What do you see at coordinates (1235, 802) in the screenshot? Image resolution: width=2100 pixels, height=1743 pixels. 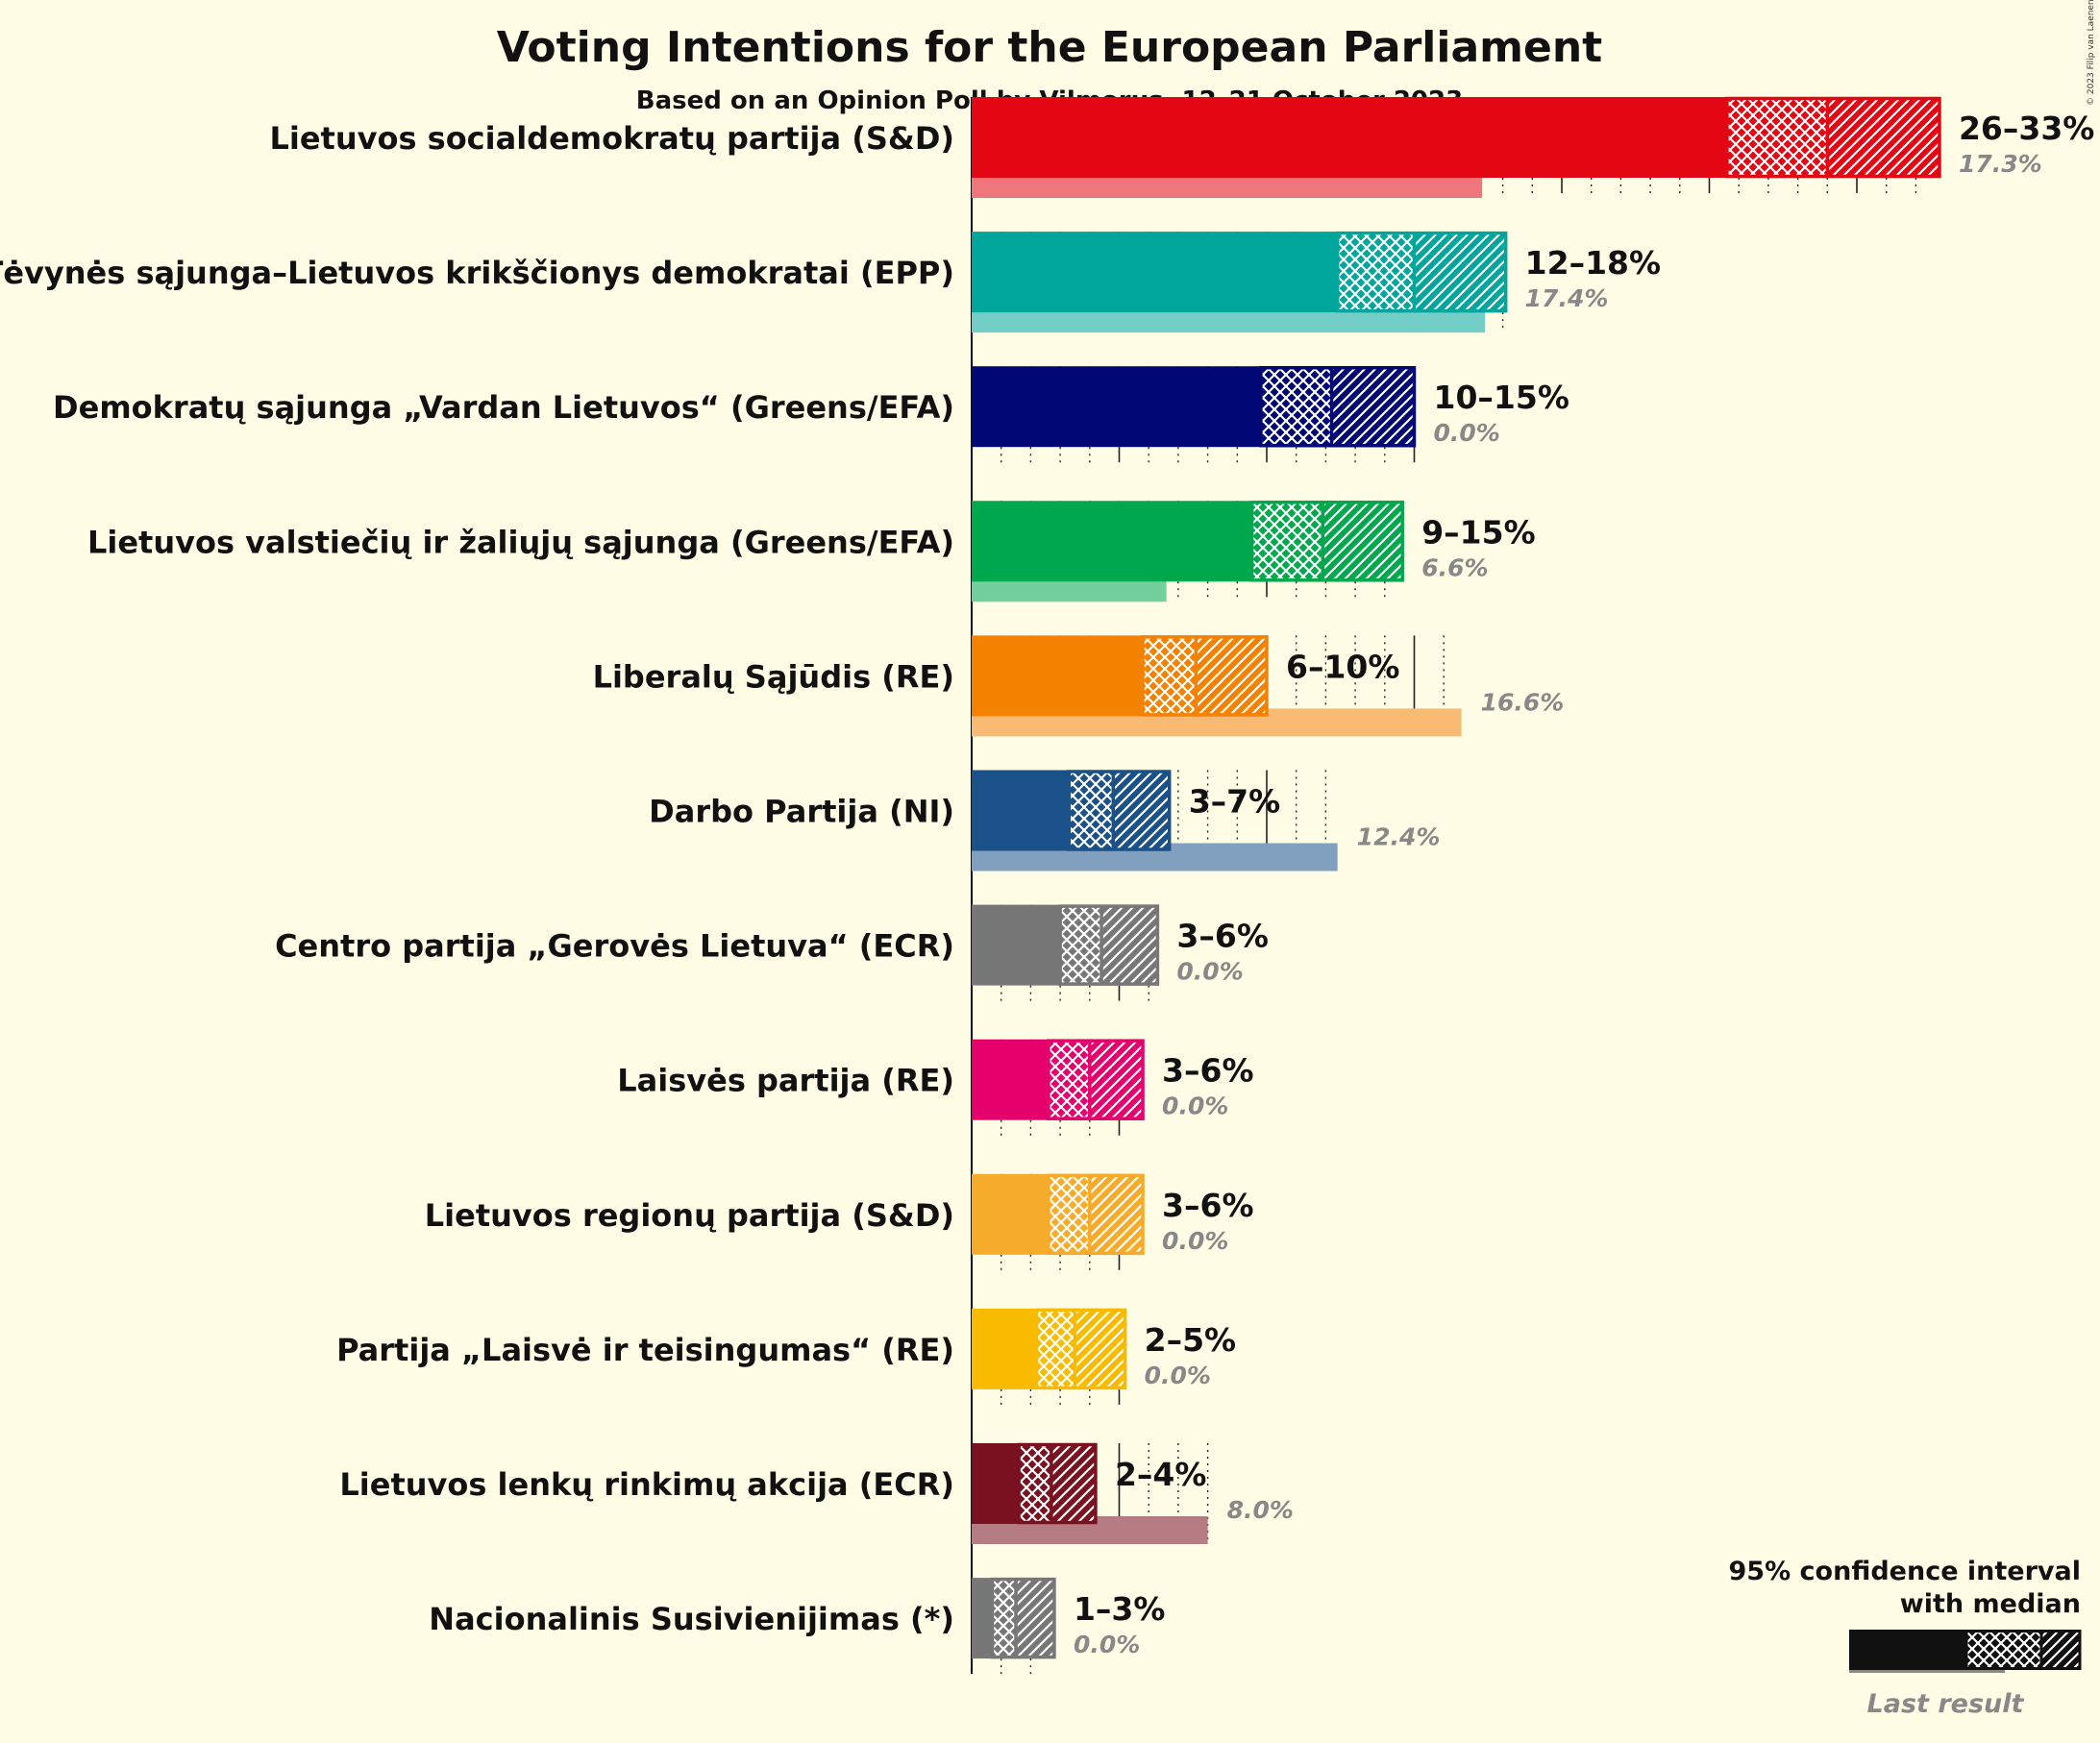 I see `range-label: 3–7%` at bounding box center [1235, 802].